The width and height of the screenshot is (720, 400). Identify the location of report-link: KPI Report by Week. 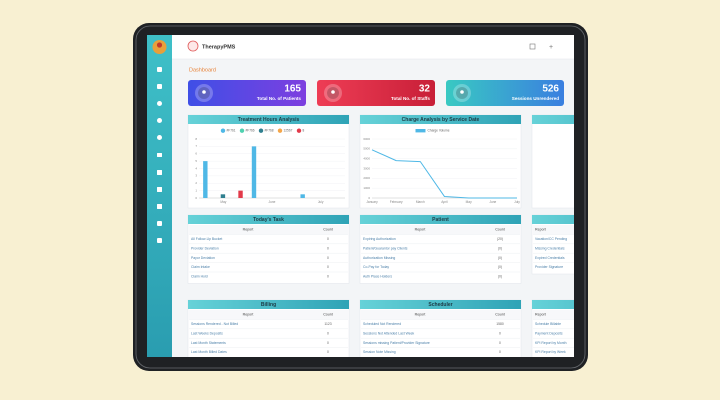
(550, 352).